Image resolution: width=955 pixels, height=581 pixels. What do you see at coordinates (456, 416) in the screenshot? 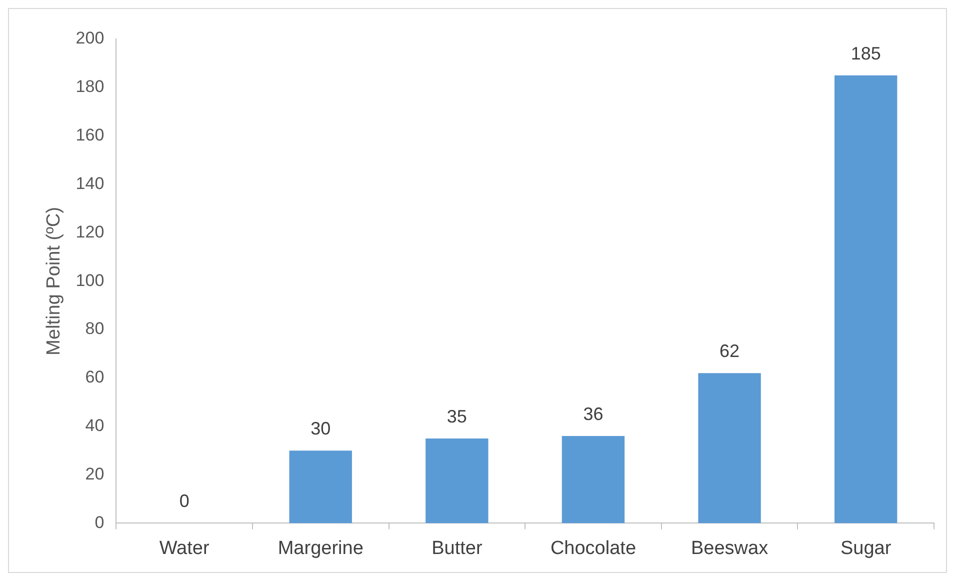
I see `data-label: 35` at bounding box center [456, 416].